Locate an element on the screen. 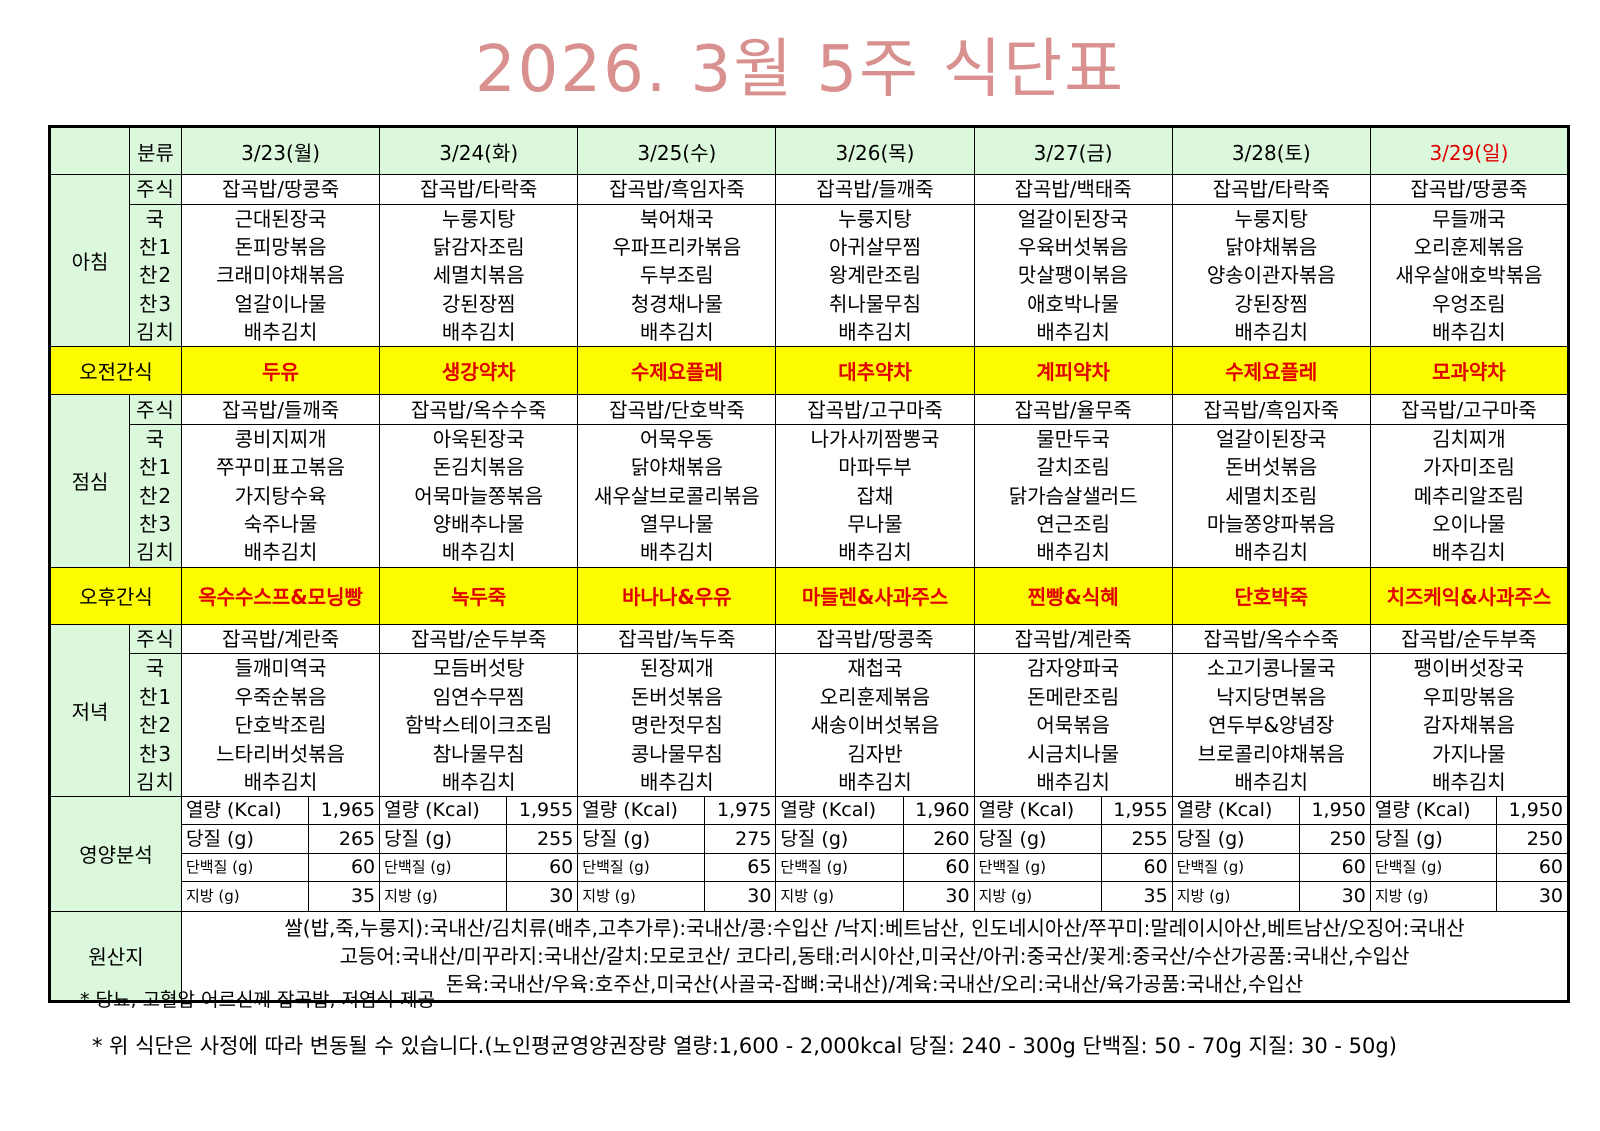 This screenshot has height=1131, width=1600. dish-item: 가지나물 is located at coordinates (1469, 753).